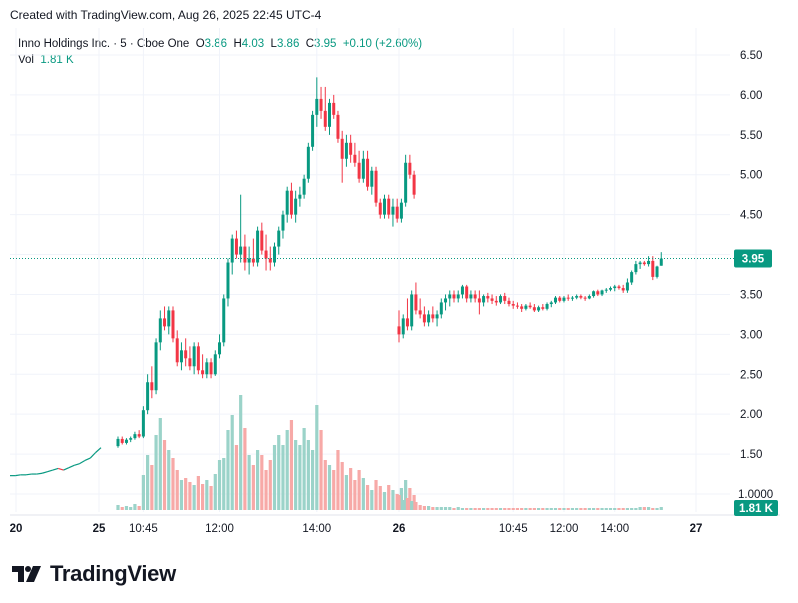  I want to click on tradingview-logo: TradingView, so click(94, 574).